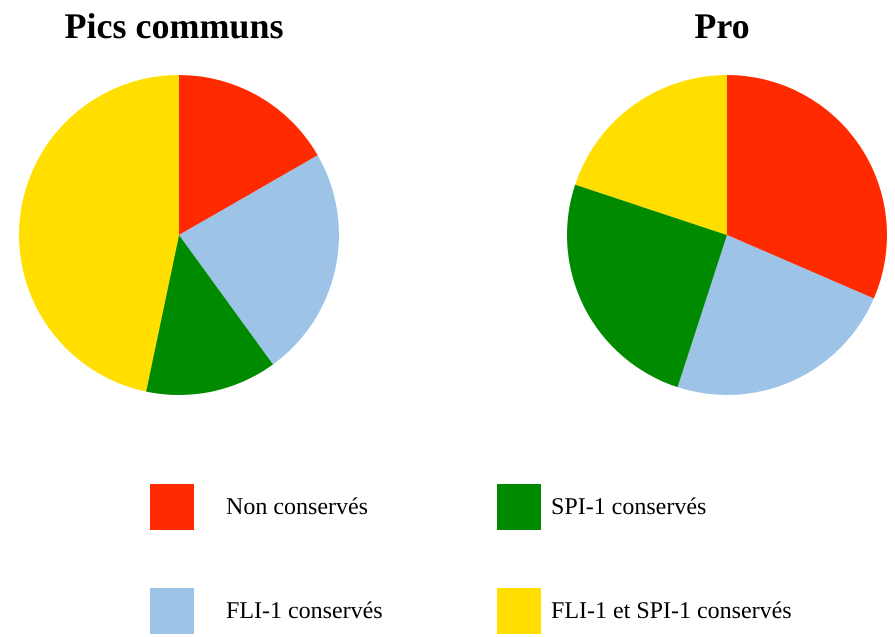 This screenshot has height=637, width=895. Describe the element at coordinates (304, 611) in the screenshot. I see `legend-label: FLI-1 conservés` at that location.